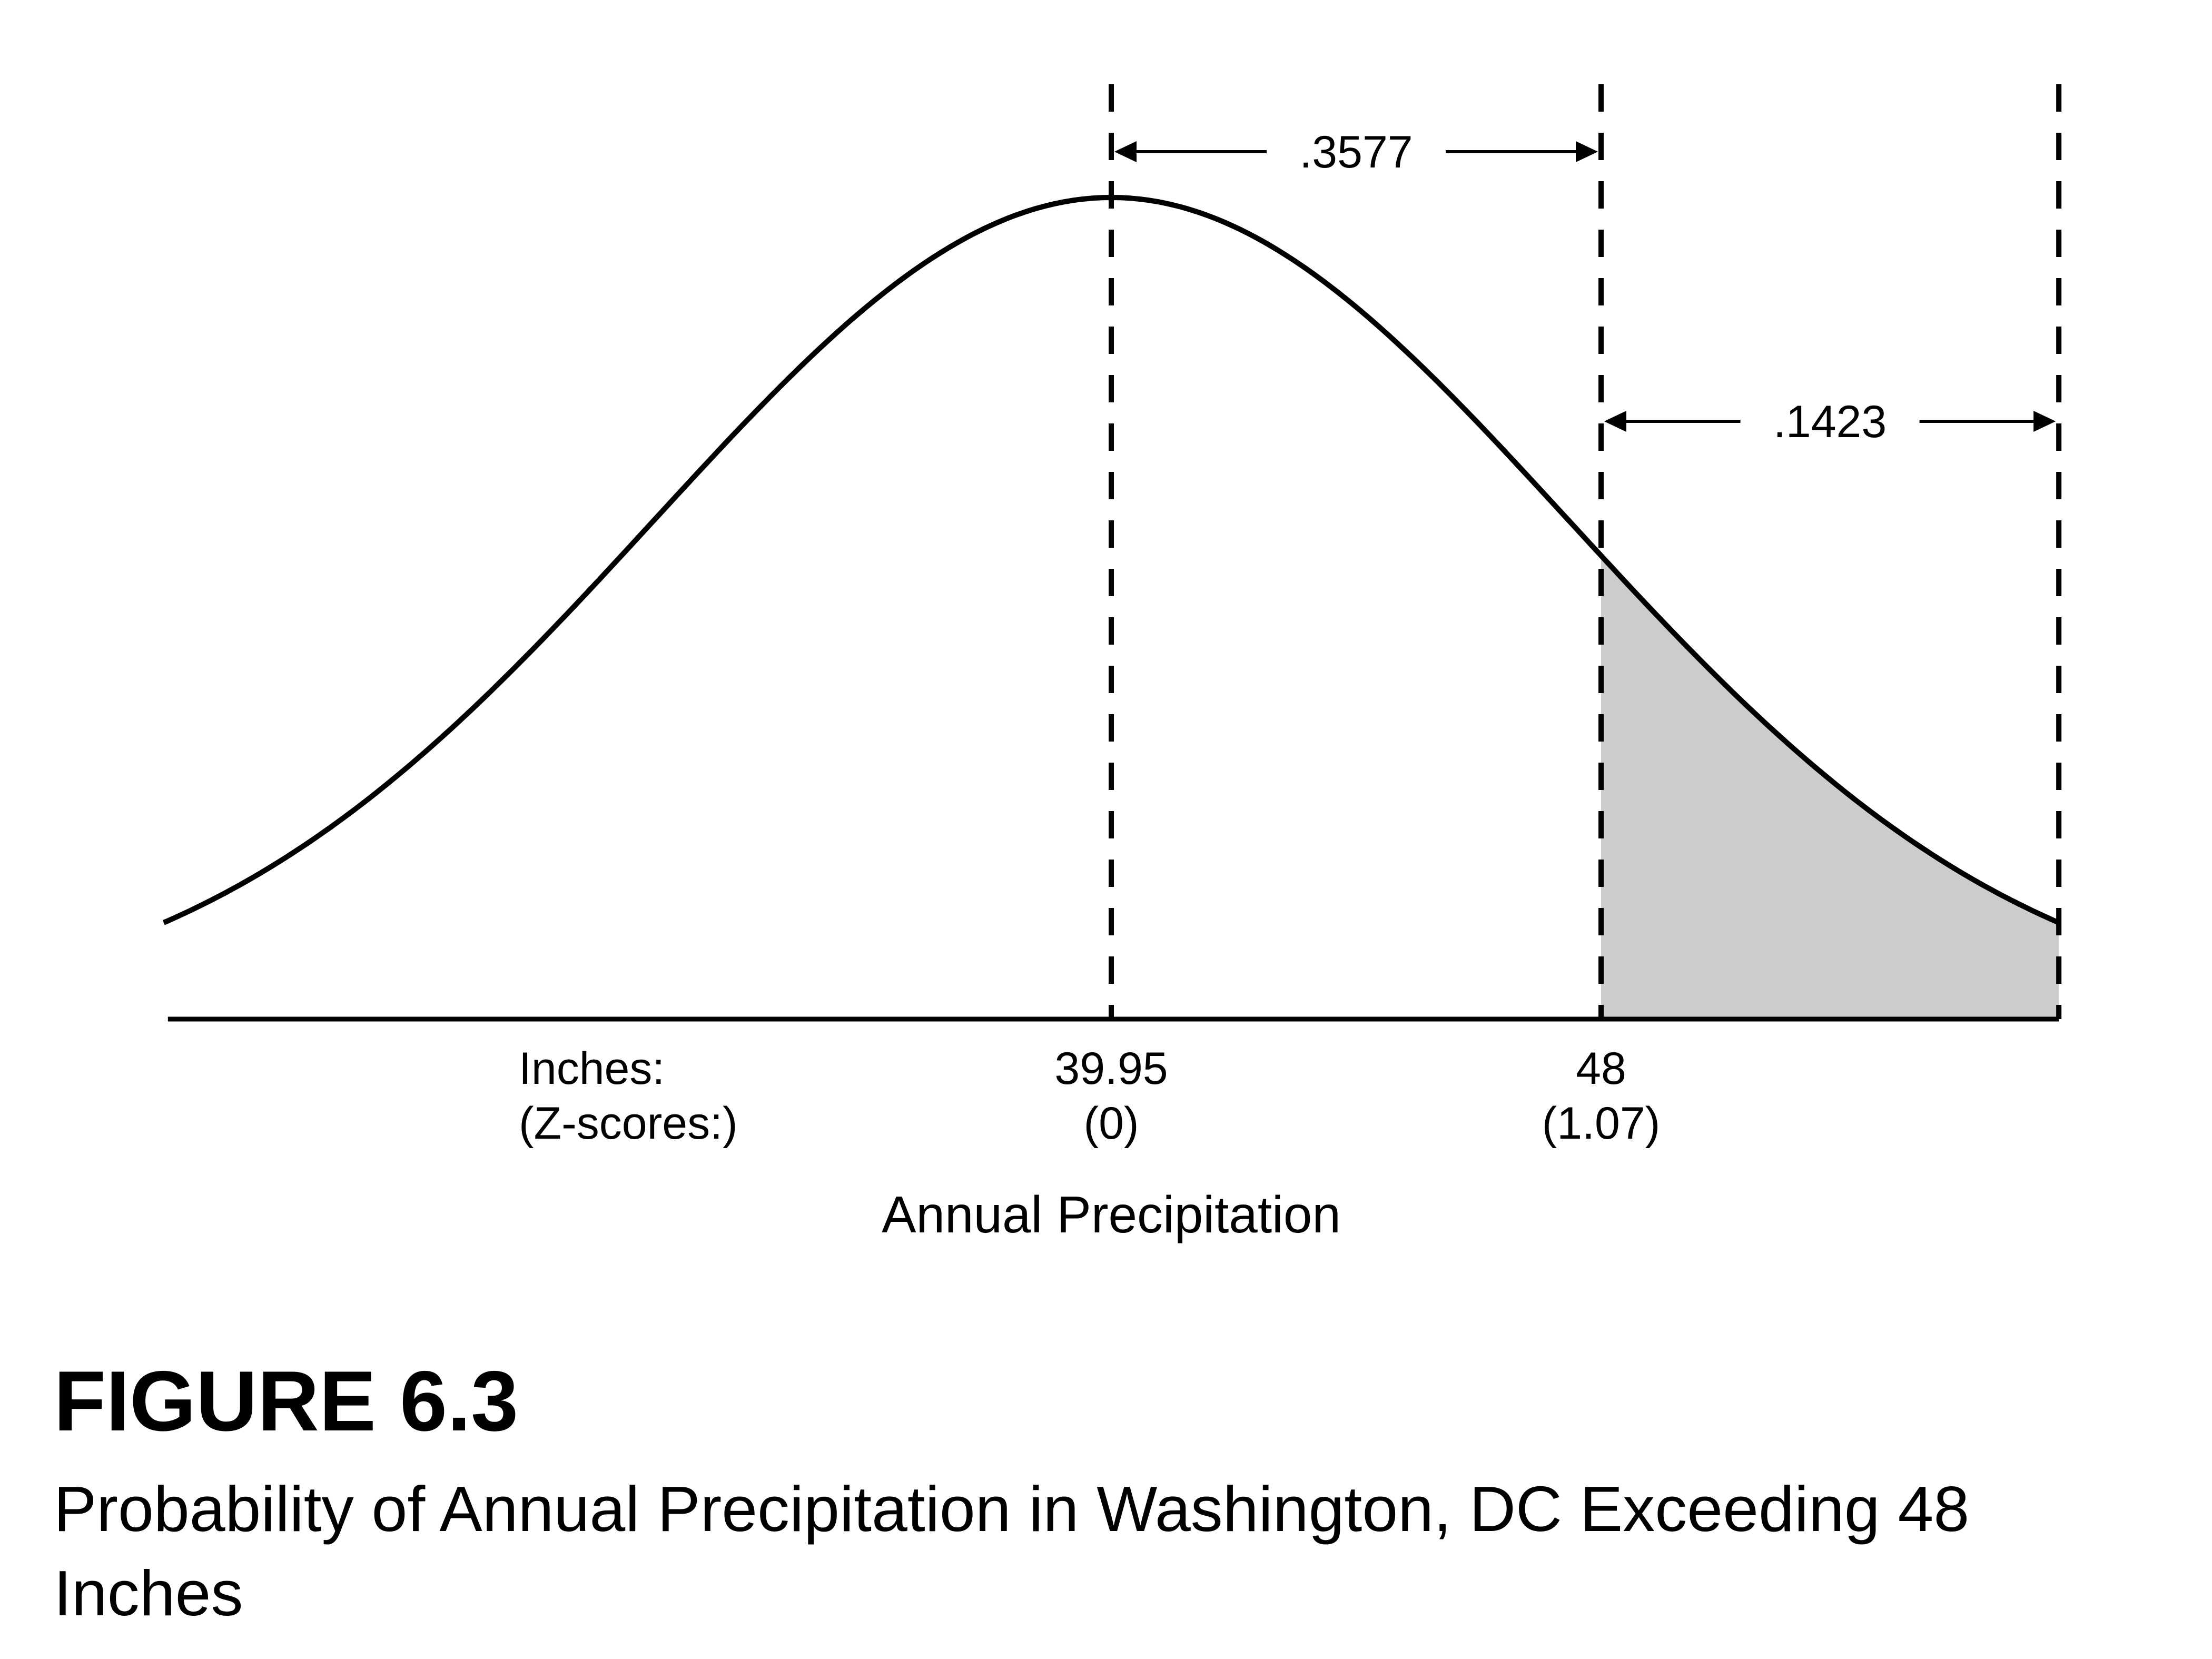  Describe the element at coordinates (628, 1123) in the screenshot. I see `zscores-row-label: (Z-scores:)` at that location.